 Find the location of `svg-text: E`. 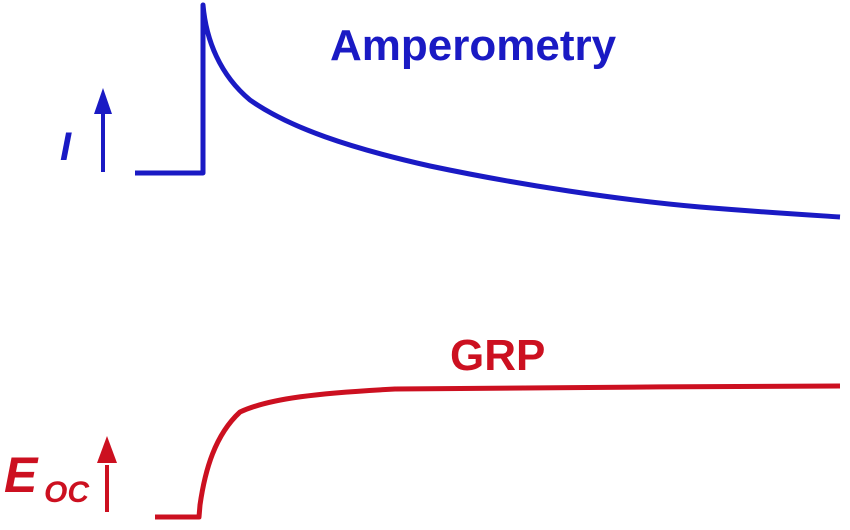

svg-text: E is located at coordinates (21, 475).